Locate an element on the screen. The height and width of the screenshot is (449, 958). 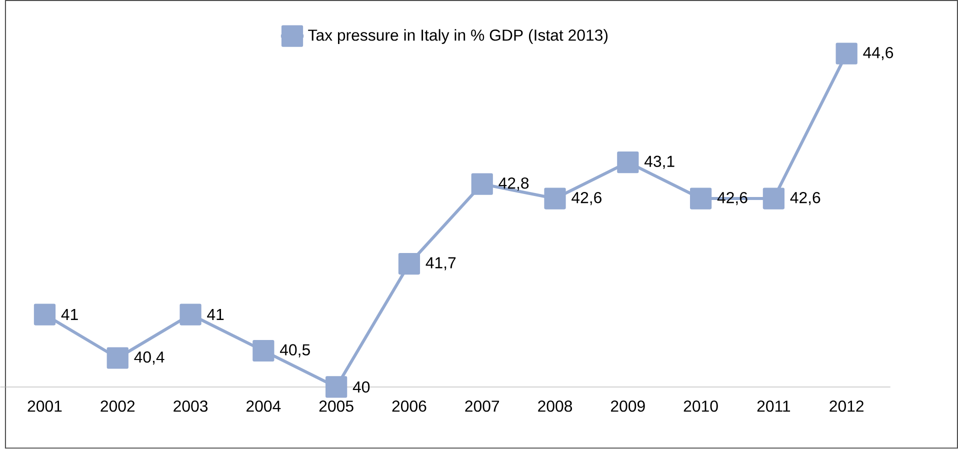
data-label: 43,1 is located at coordinates (659, 163).